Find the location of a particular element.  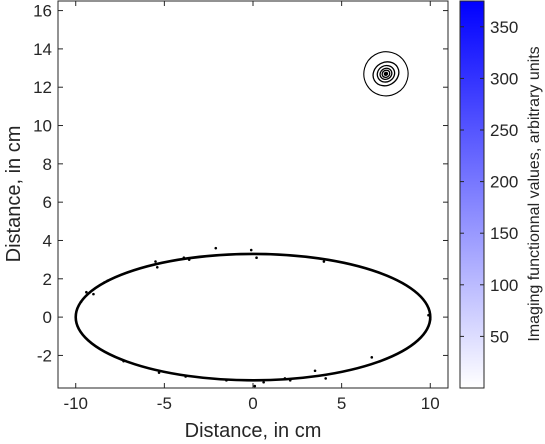

colorbar-tick-label: 300 is located at coordinates (504, 78).